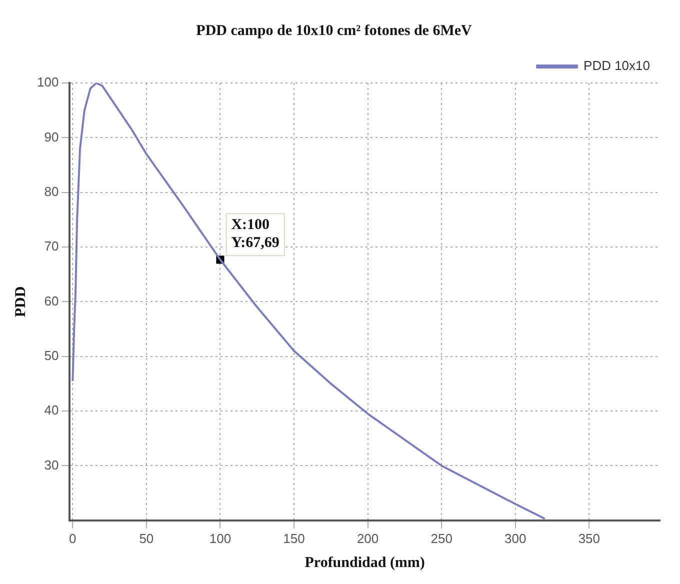 This screenshot has height=584, width=680. I want to click on y-tick-label: 90, so click(51, 136).